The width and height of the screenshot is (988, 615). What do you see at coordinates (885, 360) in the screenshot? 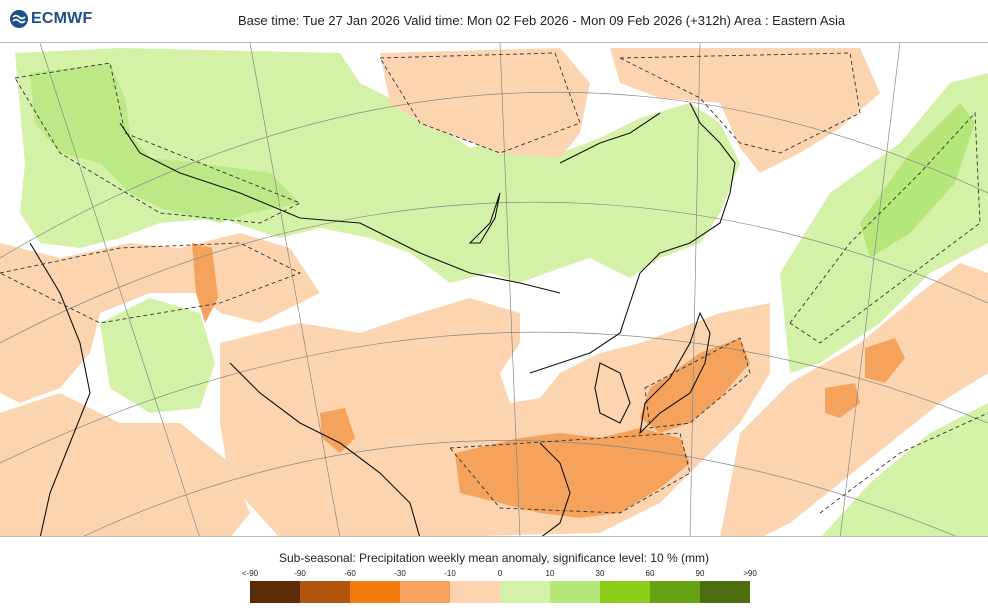
I see `strong-dry-ocean-b` at bounding box center [885, 360].